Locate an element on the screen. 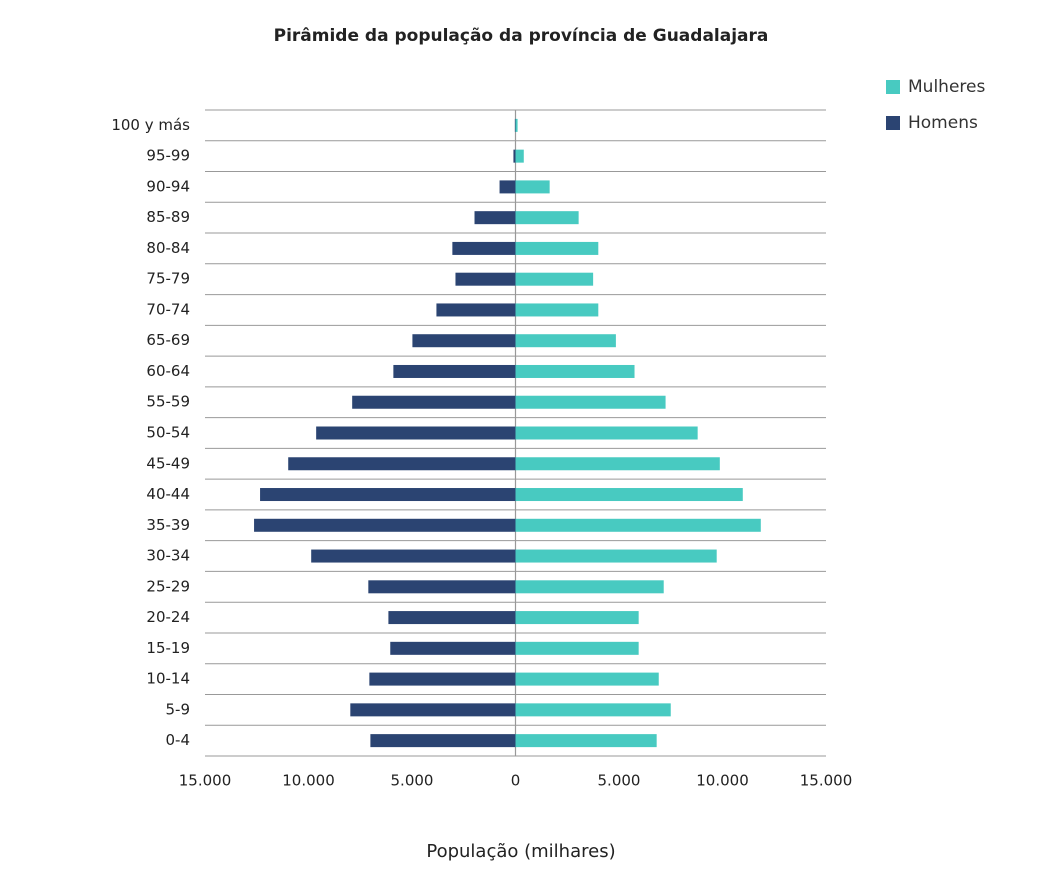 The height and width of the screenshot is (895, 1042). y-tick-label: 30-34 is located at coordinates (168, 556).